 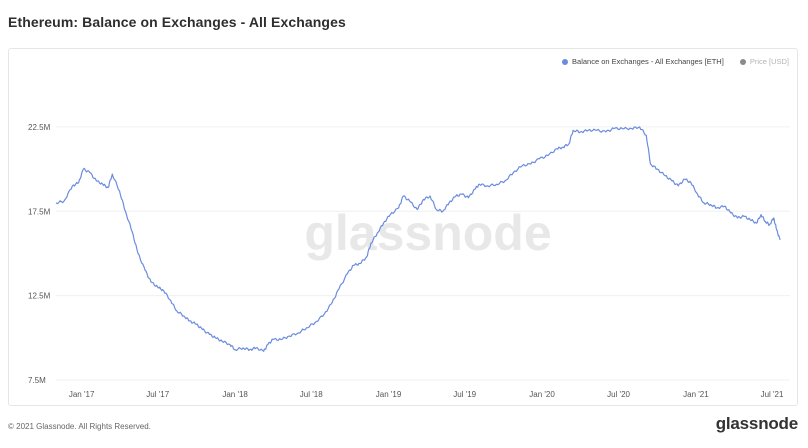 What do you see at coordinates (82, 394) in the screenshot?
I see `x-tick-label: Jan '17` at bounding box center [82, 394].